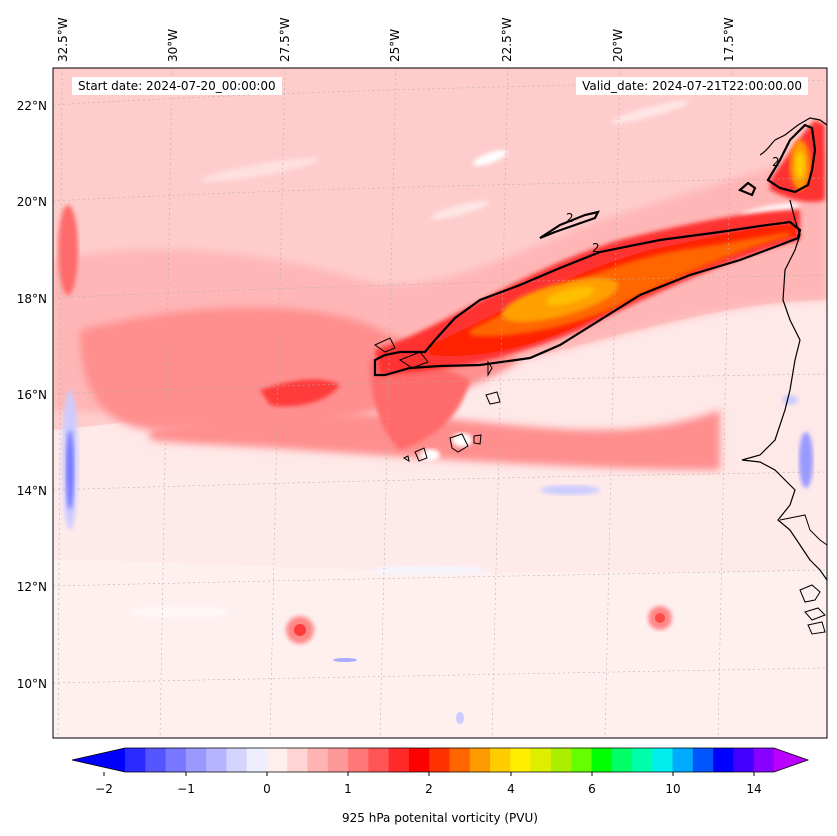 Image resolution: width=837 pixels, height=836 pixels. What do you see at coordinates (729, 39) in the screenshot?
I see `lon-label: 17.5°W` at bounding box center [729, 39].